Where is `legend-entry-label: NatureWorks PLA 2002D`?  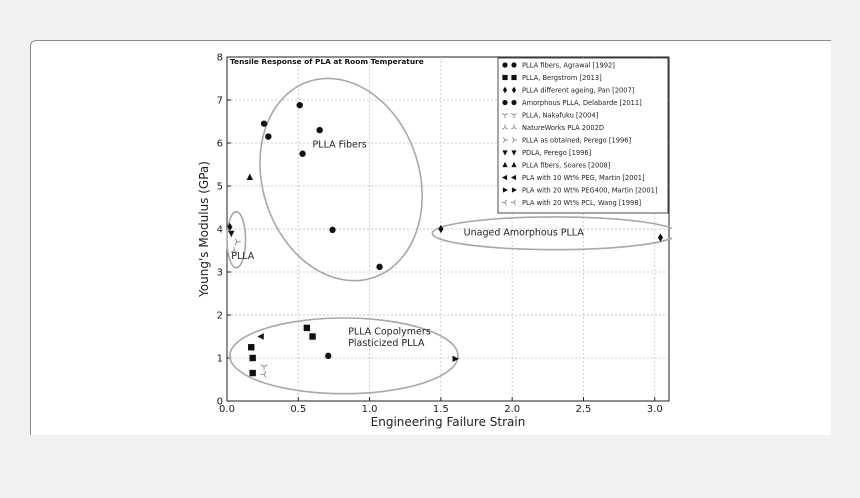
legend-entry-label: NatureWorks PLA 2002D is located at coordinates (563, 128).